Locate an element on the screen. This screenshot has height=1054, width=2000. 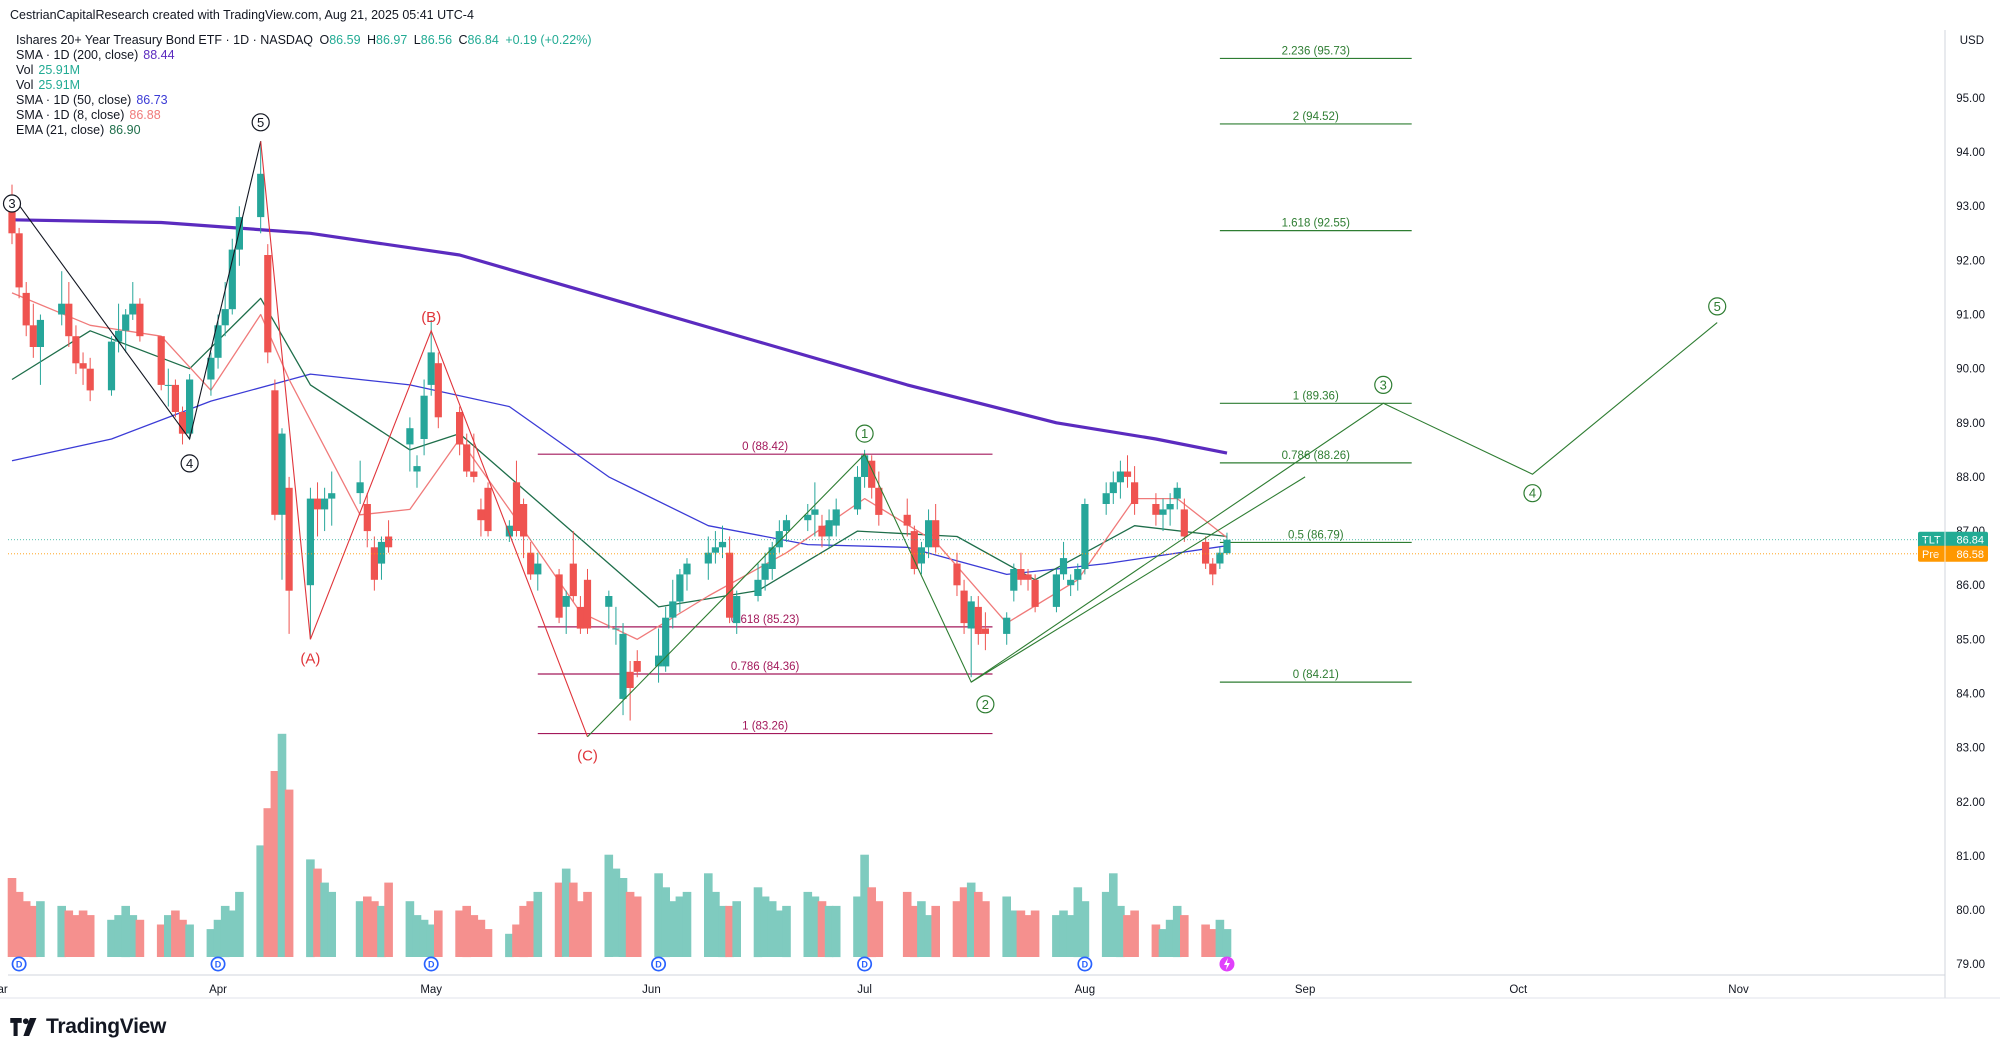
price-tick-label: 82.00 is located at coordinates (1970, 803).